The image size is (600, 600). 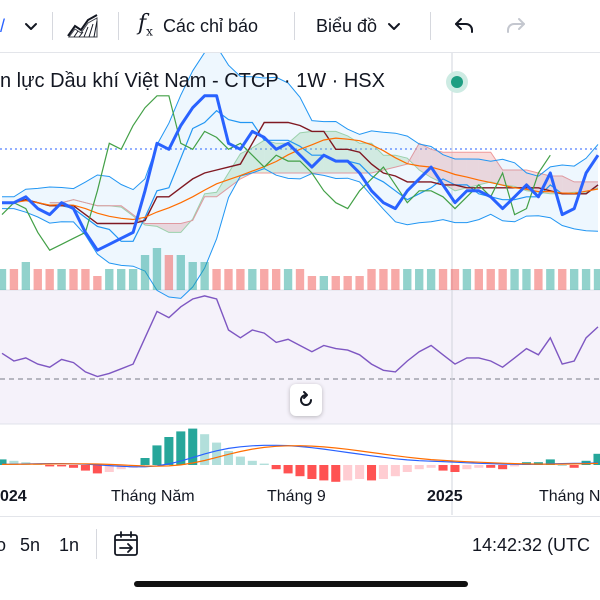 I want to click on chart-type-button: Biểu đồ, so click(x=359, y=26).